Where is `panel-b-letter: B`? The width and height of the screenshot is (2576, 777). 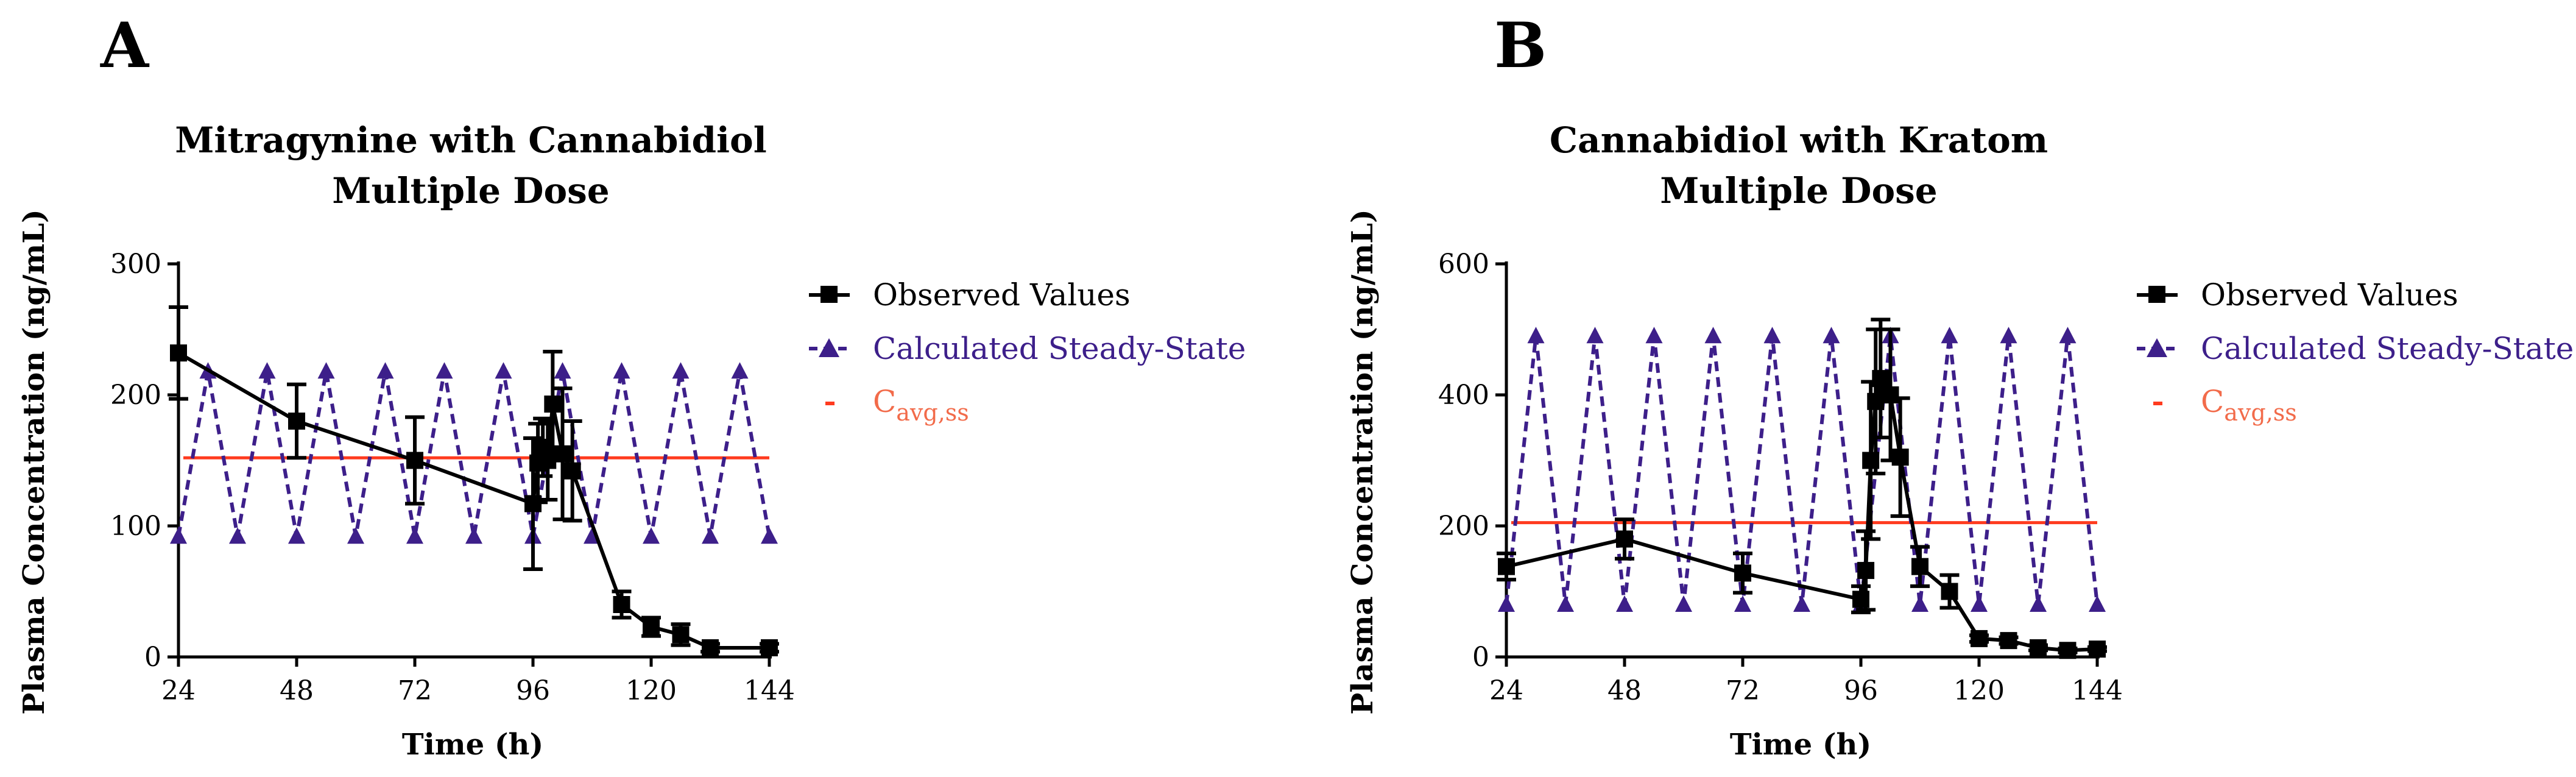 panel-b-letter: B is located at coordinates (1520, 45).